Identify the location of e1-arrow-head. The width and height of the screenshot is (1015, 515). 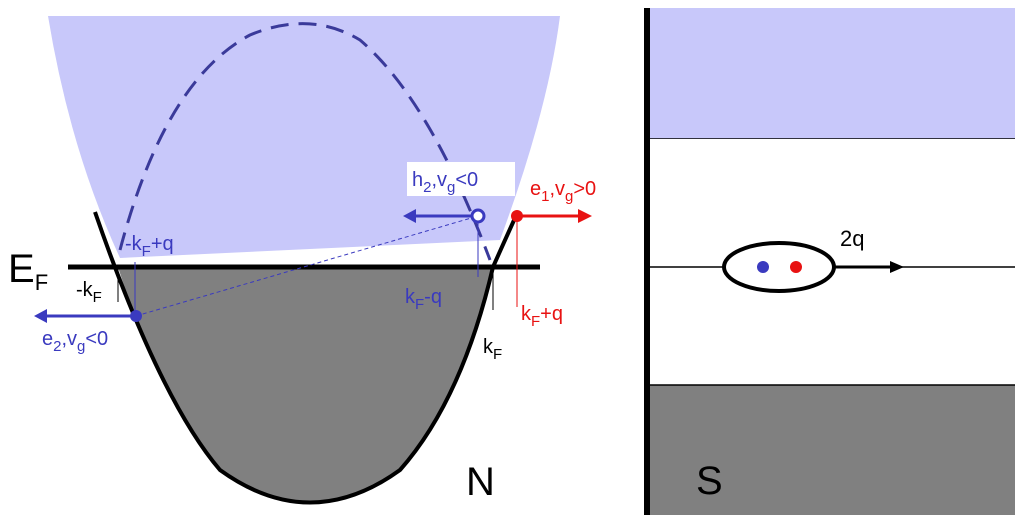
(585, 216).